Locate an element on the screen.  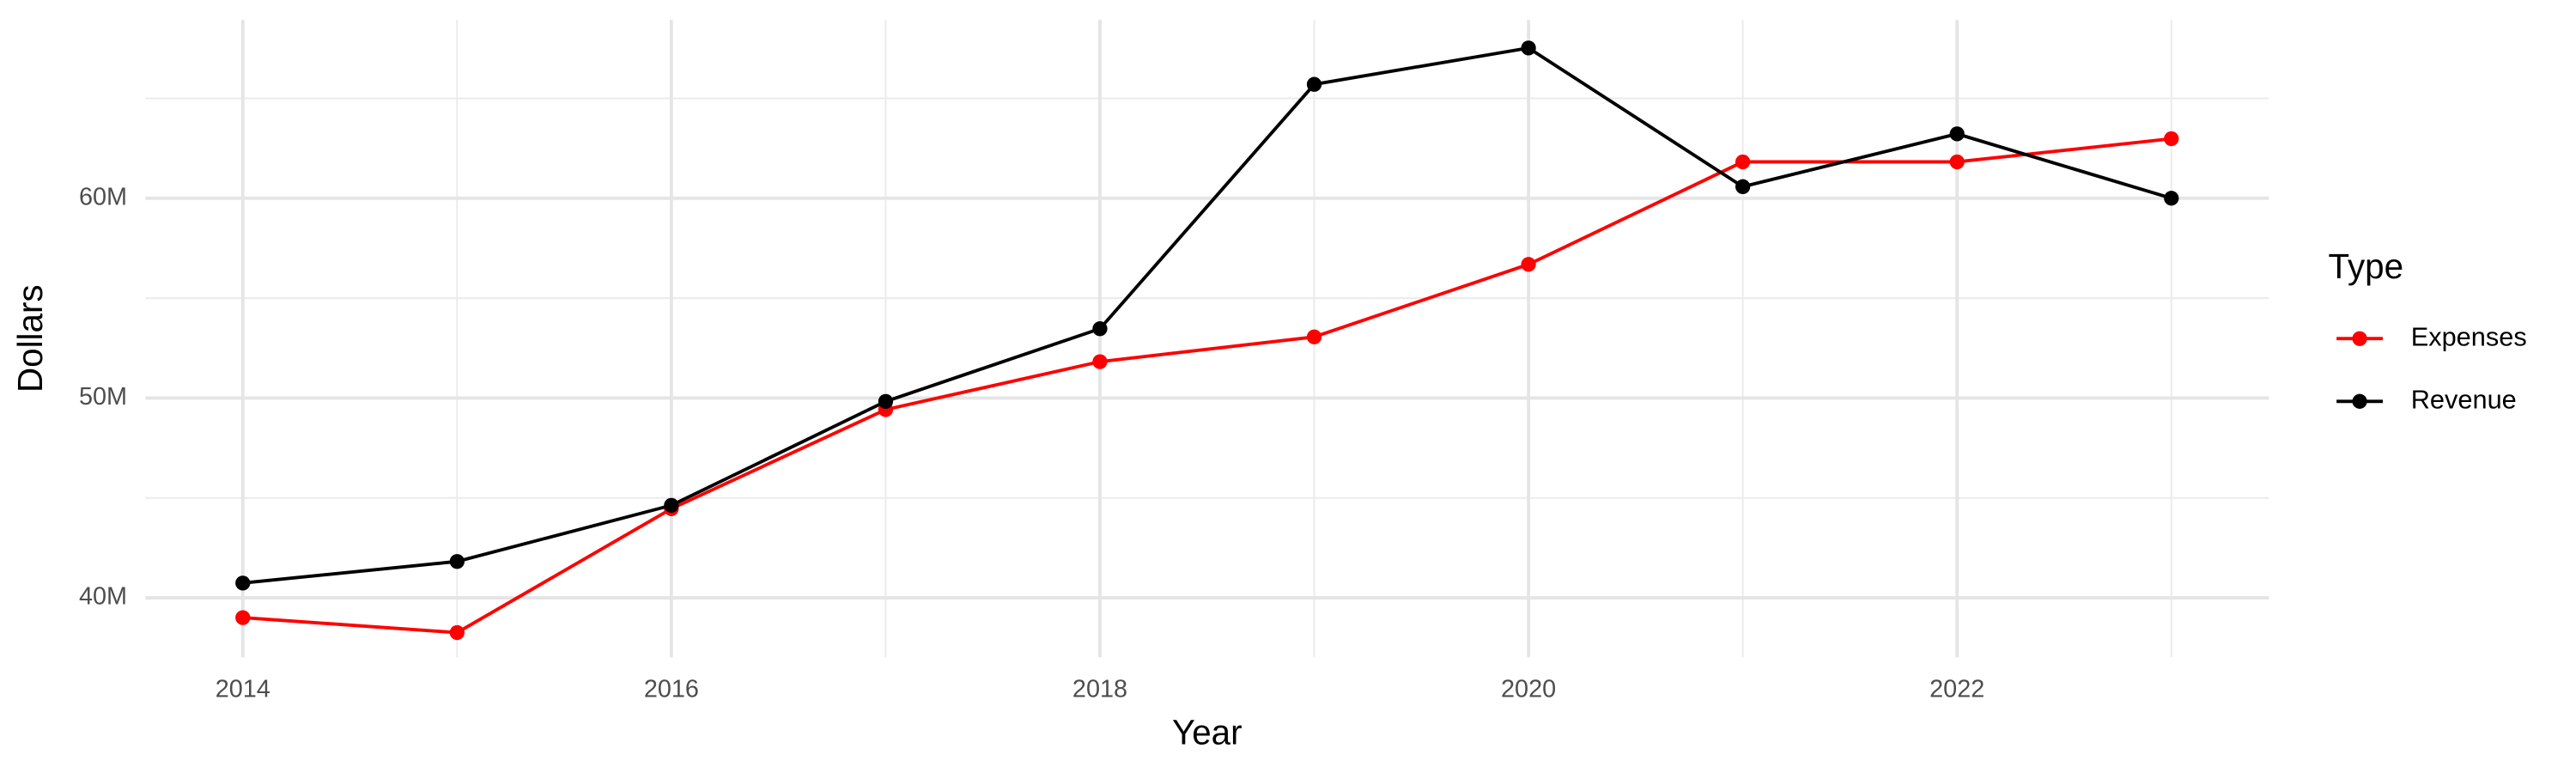
x-tick-label: 2014 is located at coordinates (243, 689).